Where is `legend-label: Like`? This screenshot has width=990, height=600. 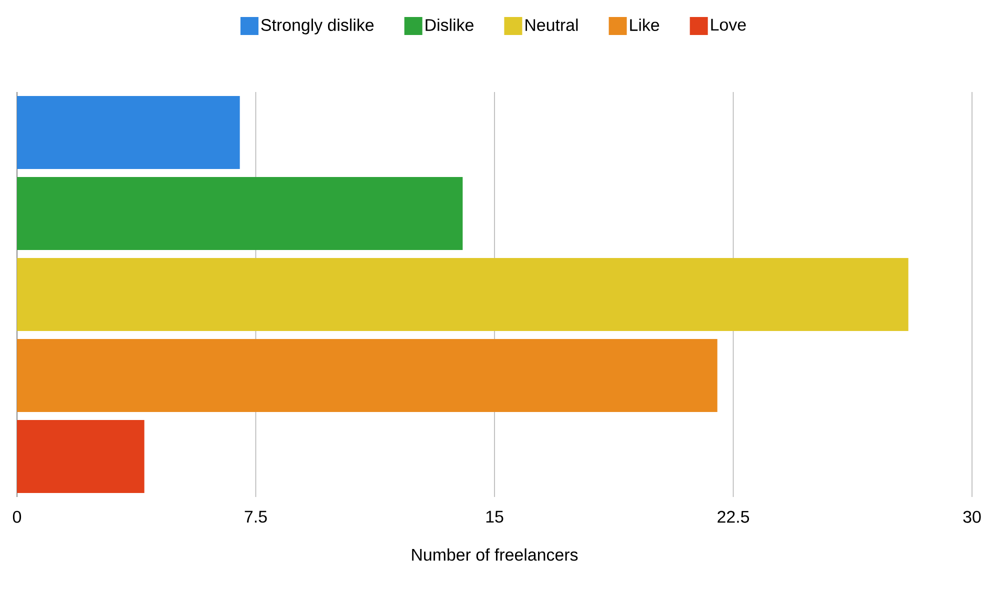 legend-label: Like is located at coordinates (645, 25).